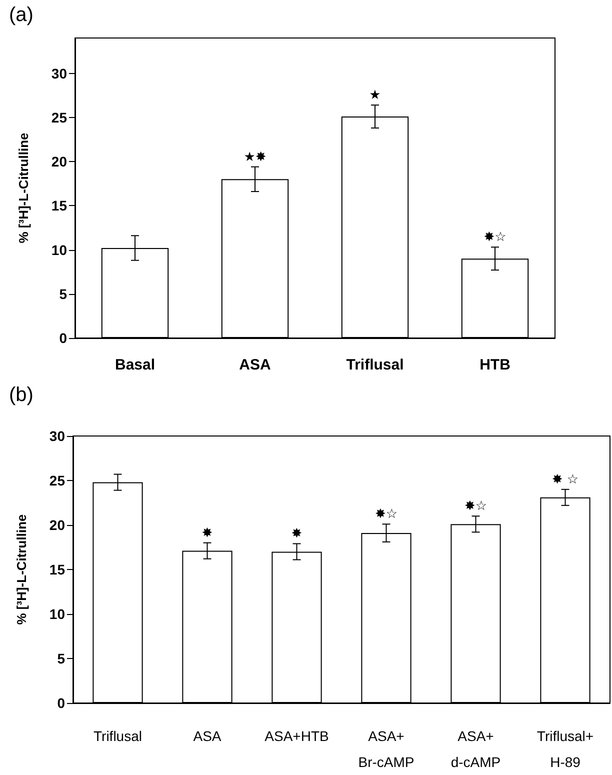  I want to click on x-tick-label: HTB, so click(495, 365).